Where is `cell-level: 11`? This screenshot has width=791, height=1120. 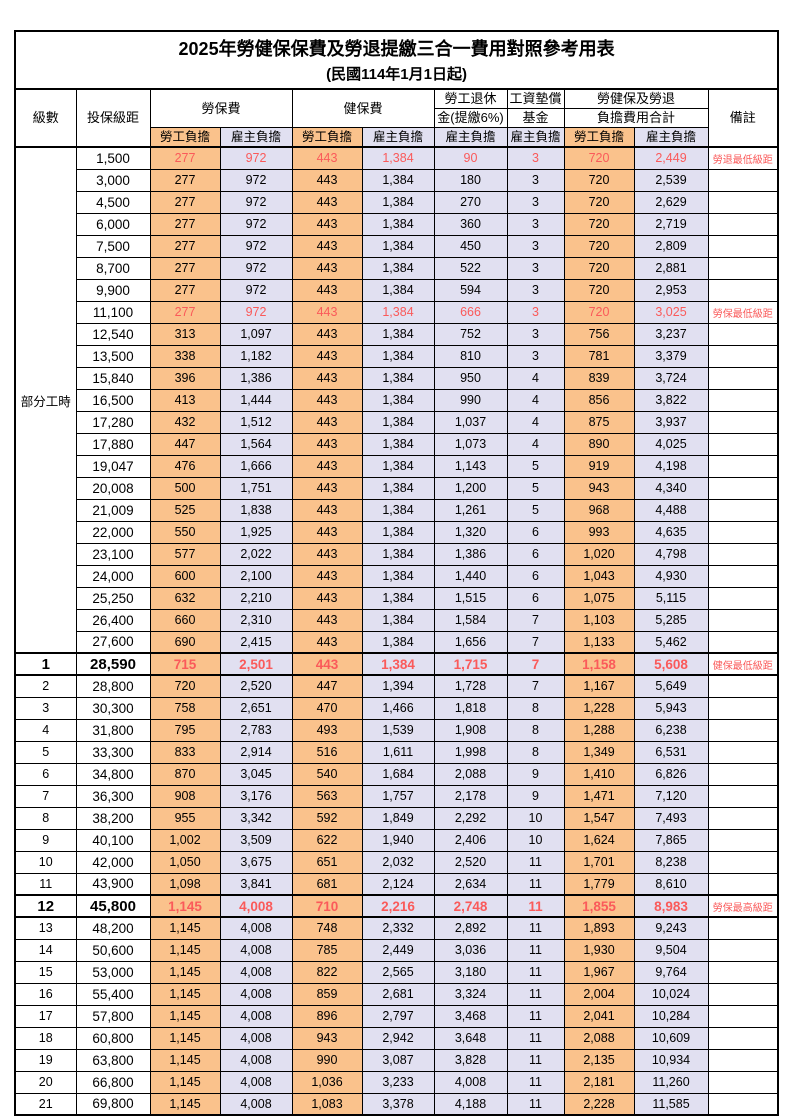 cell-level: 11 is located at coordinates (45, 884).